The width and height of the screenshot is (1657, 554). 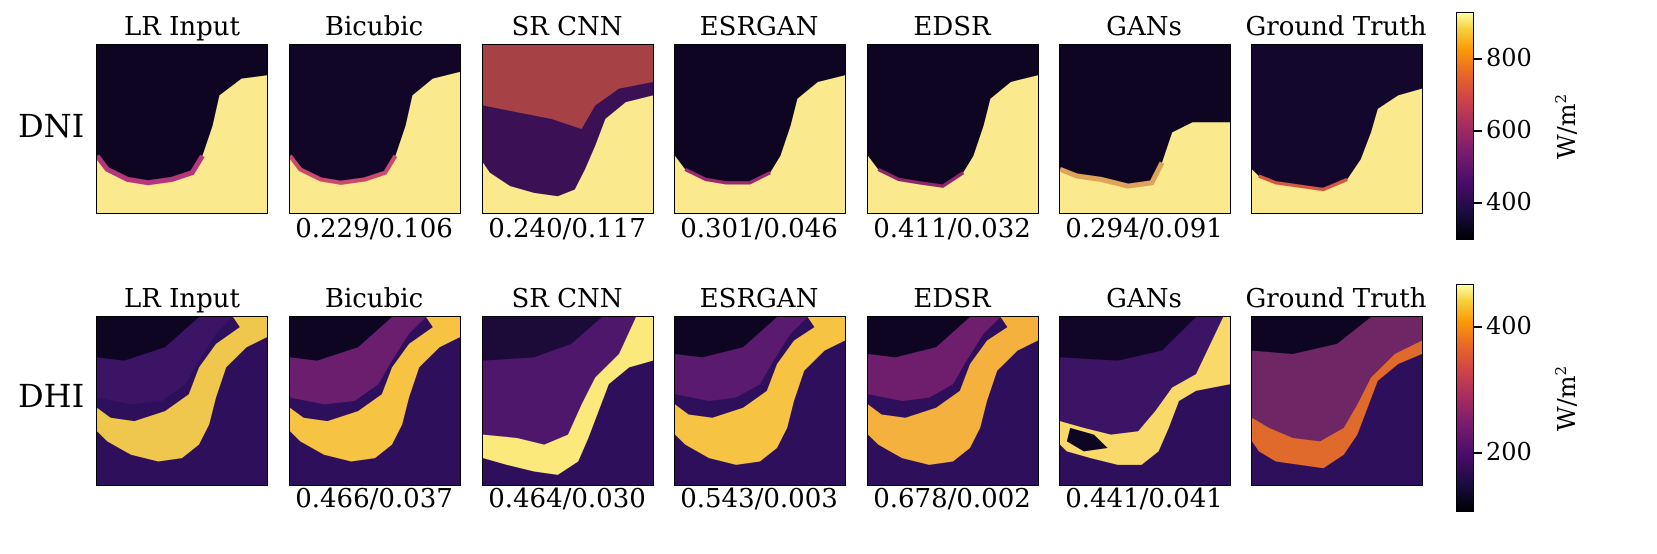 What do you see at coordinates (1337, 401) in the screenshot?
I see `heatmap-dhi-ground-truth` at bounding box center [1337, 401].